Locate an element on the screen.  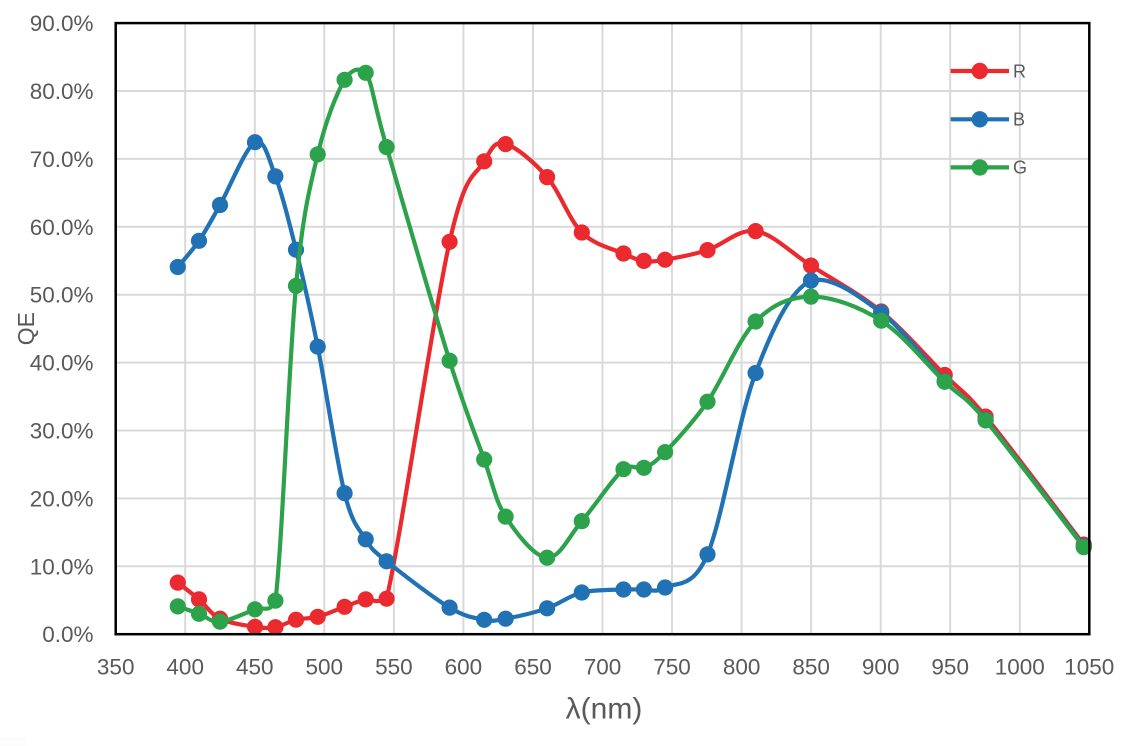
svg-text: 40.0% is located at coordinates (62, 363).